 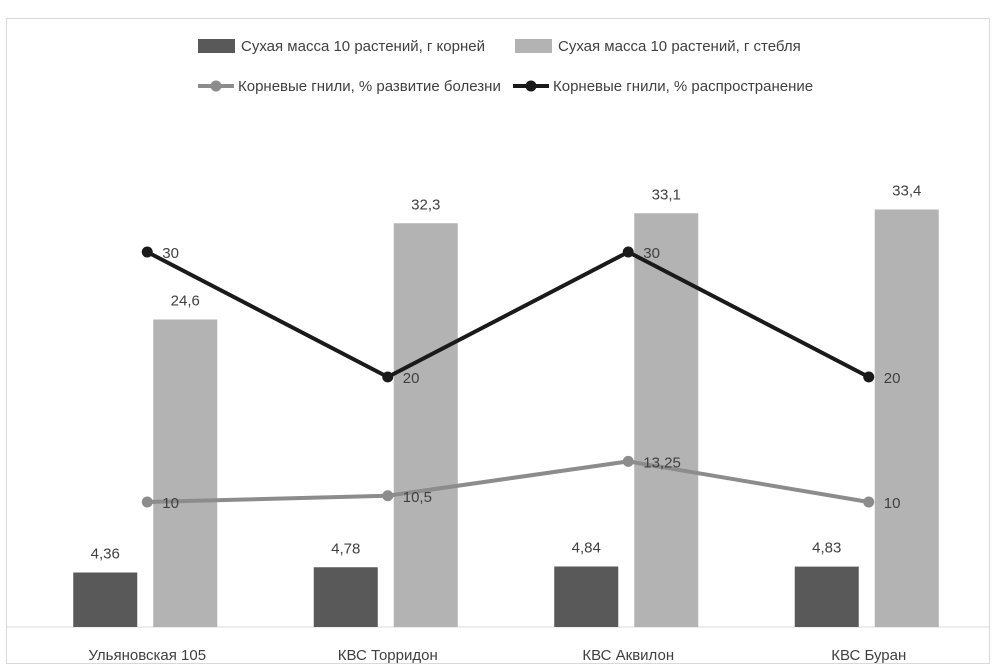 What do you see at coordinates (369, 86) in the screenshot?
I see `legend-label: Корневые гнили, % развитие болезни` at bounding box center [369, 86].